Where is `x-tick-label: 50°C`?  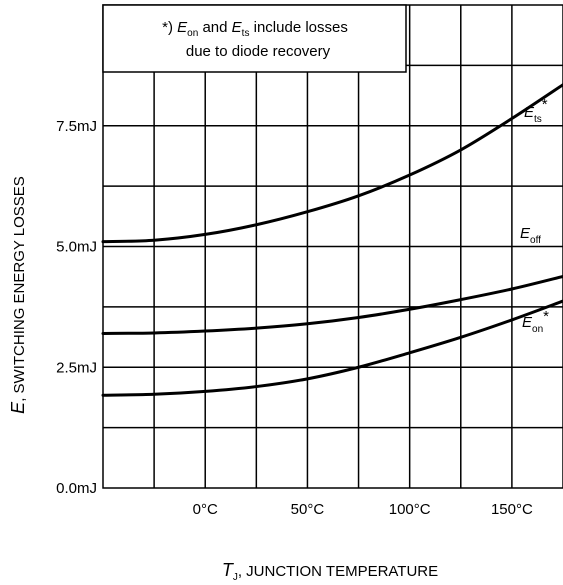 x-tick-label: 50°C is located at coordinates (308, 509).